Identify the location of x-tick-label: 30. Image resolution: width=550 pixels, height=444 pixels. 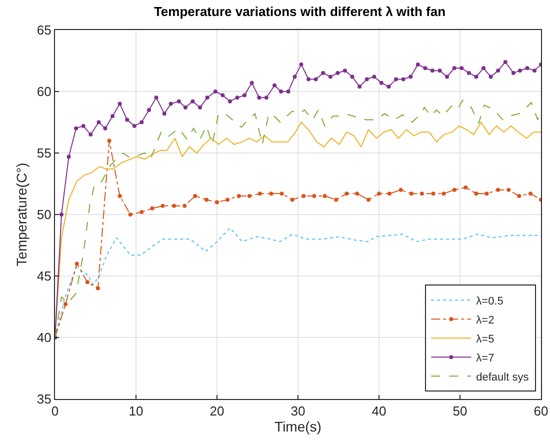
(298, 411).